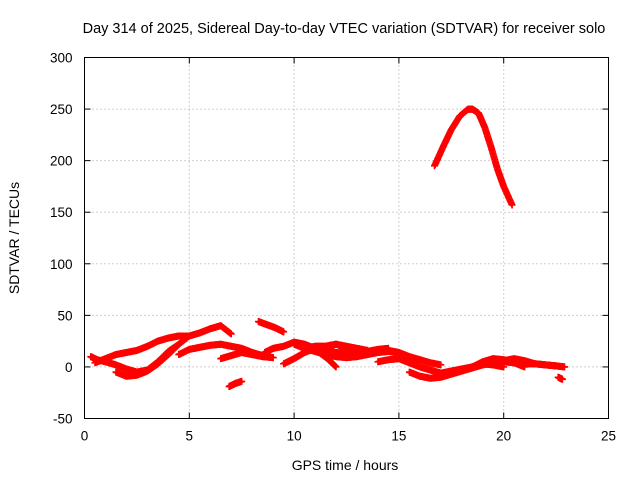 This screenshot has width=640, height=480. I want to click on y-tick-label: 300, so click(61, 58).